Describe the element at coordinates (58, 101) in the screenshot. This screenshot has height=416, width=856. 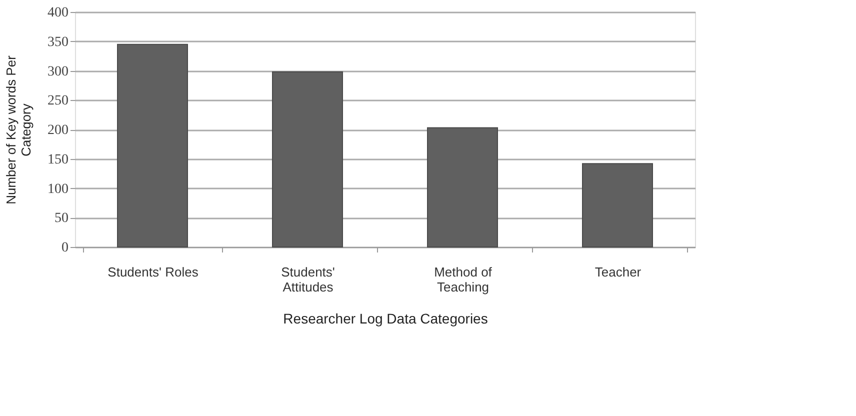
I see `y-tick-label: 250` at that location.